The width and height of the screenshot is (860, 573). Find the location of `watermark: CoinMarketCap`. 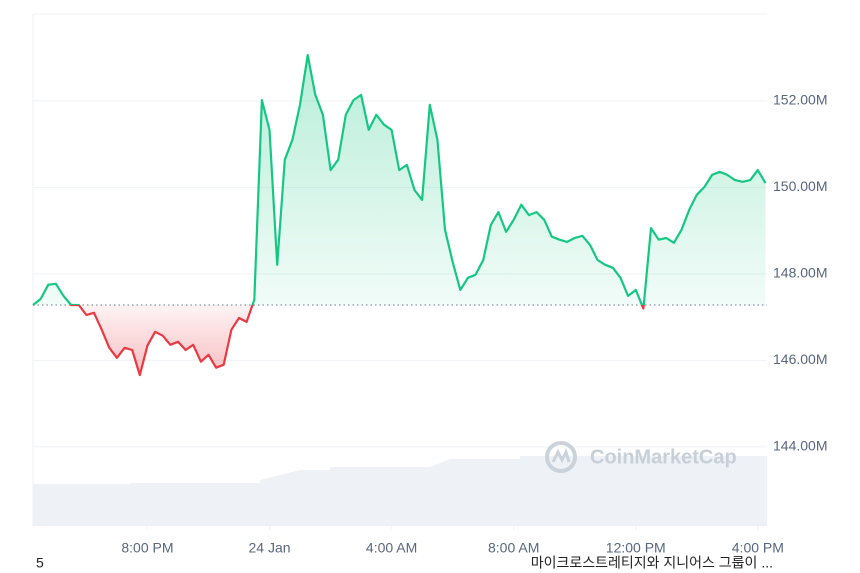

watermark: CoinMarketCap is located at coordinates (663, 457).